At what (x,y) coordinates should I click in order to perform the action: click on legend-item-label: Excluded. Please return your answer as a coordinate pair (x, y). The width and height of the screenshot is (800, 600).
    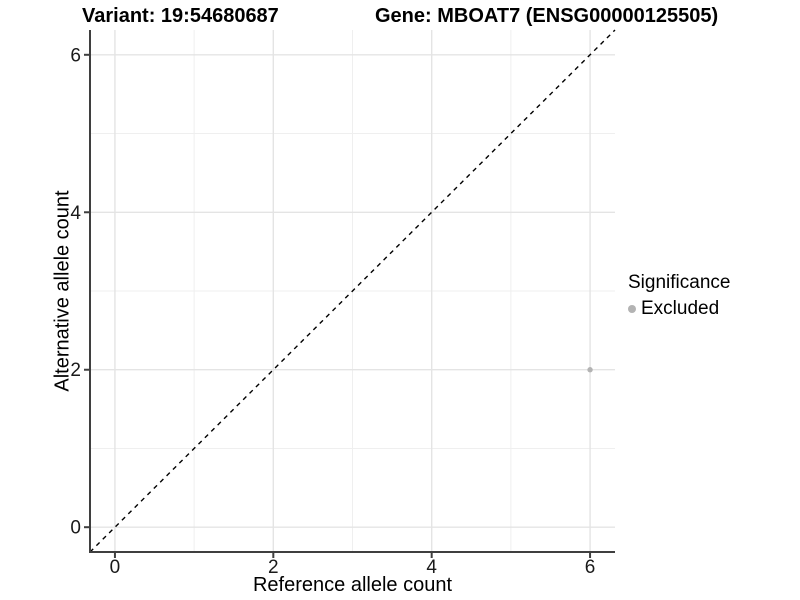
    Looking at the image, I should click on (680, 308).